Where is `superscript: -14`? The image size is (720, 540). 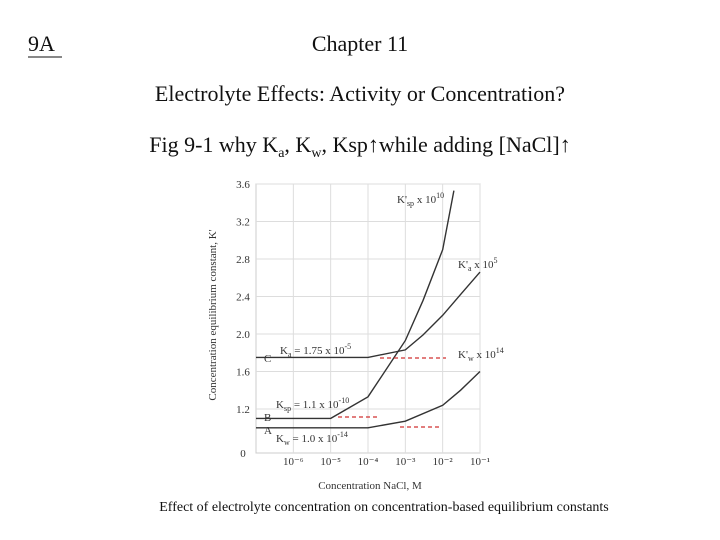 superscript: -14 is located at coordinates (342, 434).